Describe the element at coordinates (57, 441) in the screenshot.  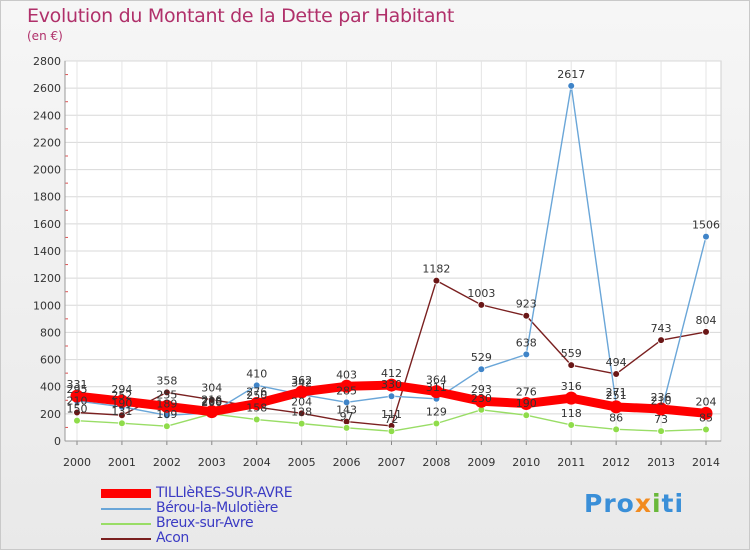
I see `y-tick-label: 0` at that location.